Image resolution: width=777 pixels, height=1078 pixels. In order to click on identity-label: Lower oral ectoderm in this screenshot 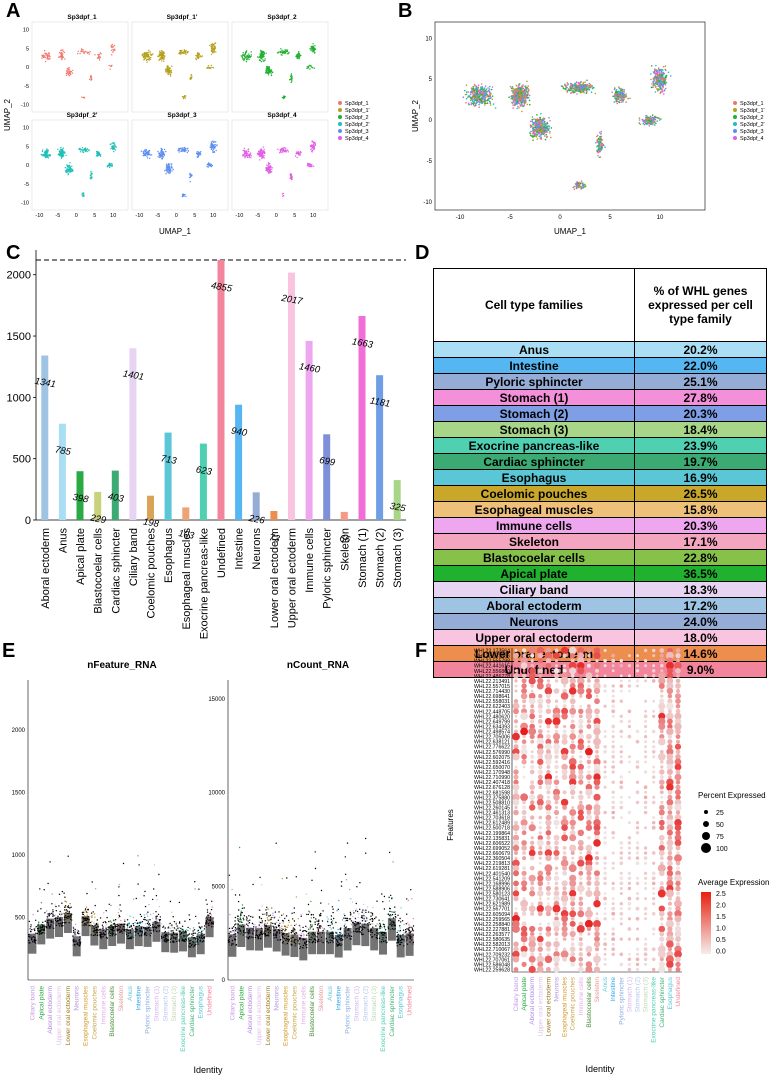, I will do `click(68, 1015)`.